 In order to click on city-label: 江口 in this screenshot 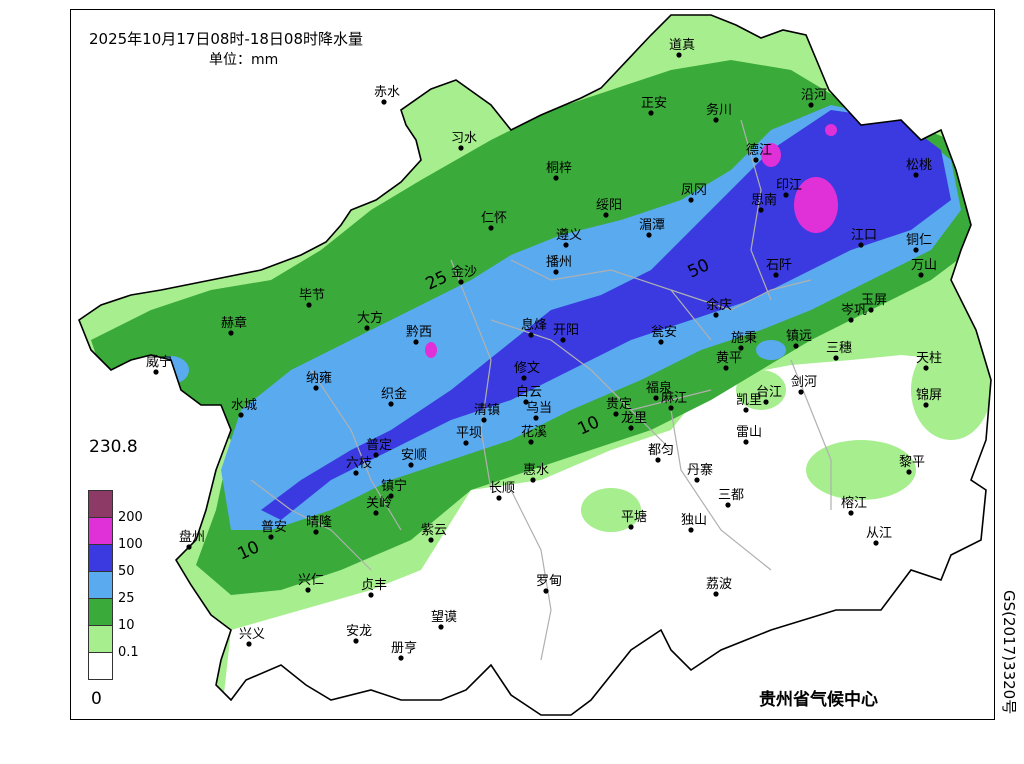, I will do `click(864, 235)`.